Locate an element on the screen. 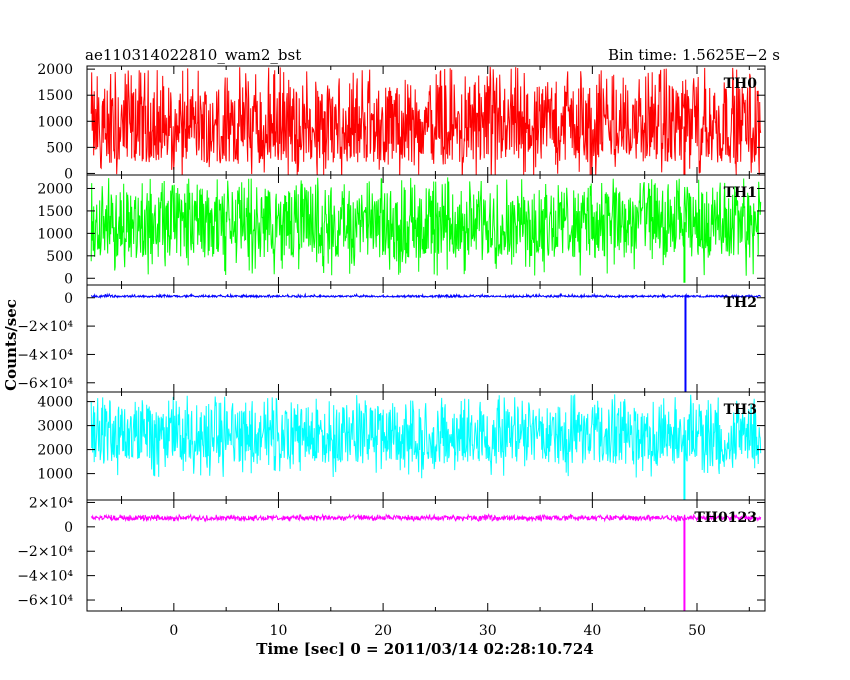 The image size is (850, 680). panel-th1: 0 500 1000 1500 2000 TH1 is located at coordinates (401, 230).